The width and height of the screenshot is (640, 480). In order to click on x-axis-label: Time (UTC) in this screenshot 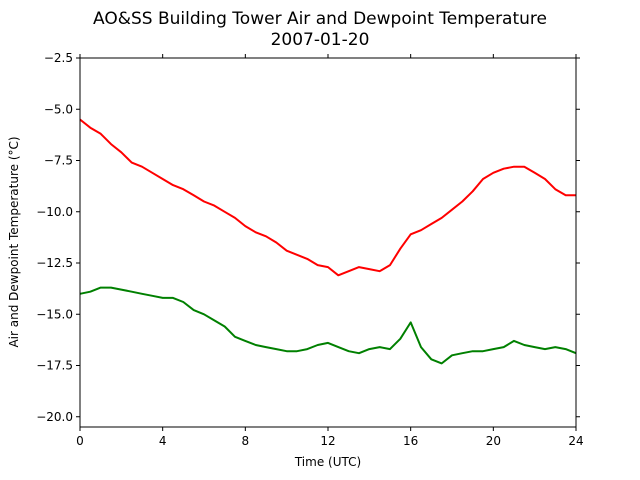, I will do `click(327, 462)`.